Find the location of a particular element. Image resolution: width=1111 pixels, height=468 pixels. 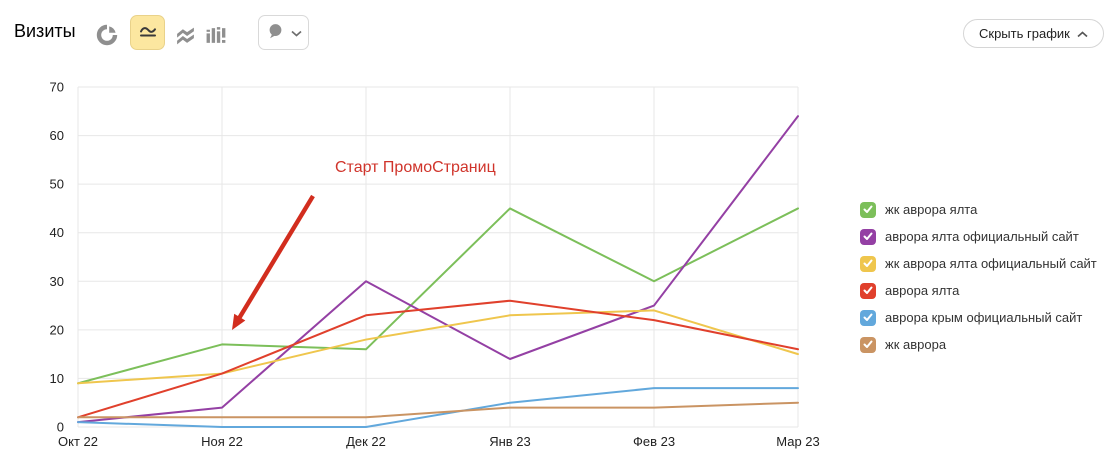

legend-item: аврора ялта is located at coordinates (978, 290).